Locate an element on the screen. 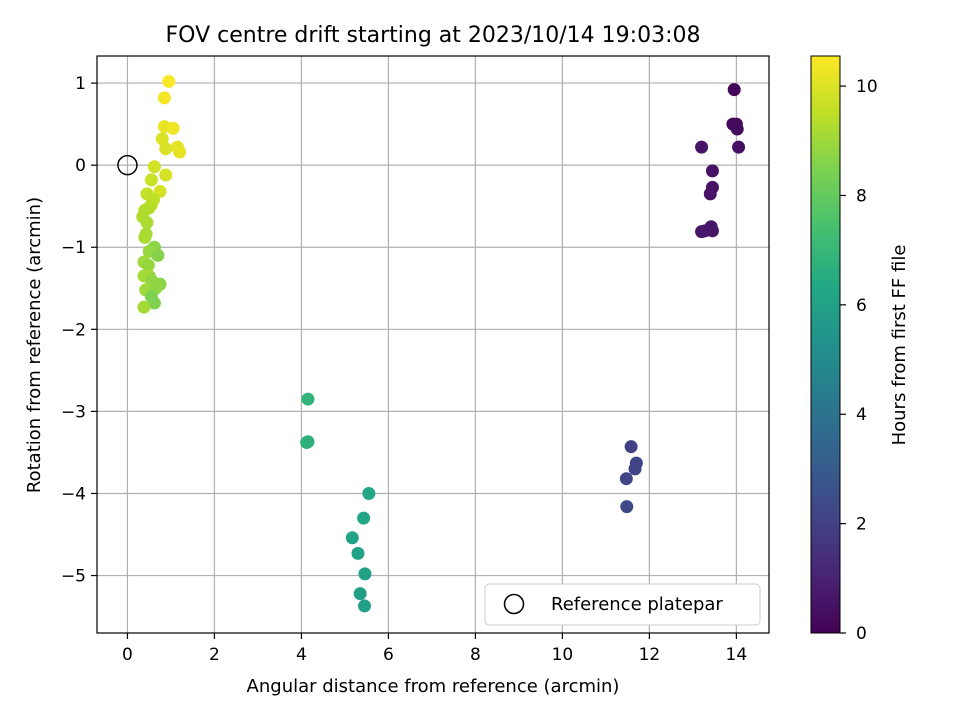  x-axis-label: Angular distance from reference (arcmin) is located at coordinates (433, 686).